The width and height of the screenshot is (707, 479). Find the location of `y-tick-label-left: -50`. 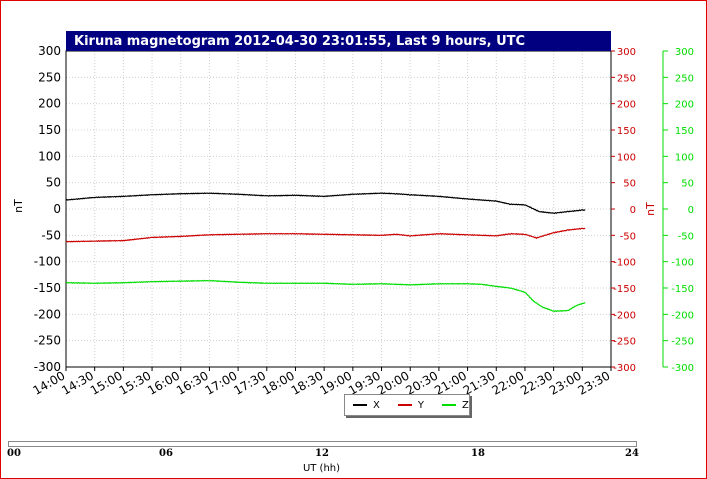

y-tick-label-left: -50 is located at coordinates (51, 235).